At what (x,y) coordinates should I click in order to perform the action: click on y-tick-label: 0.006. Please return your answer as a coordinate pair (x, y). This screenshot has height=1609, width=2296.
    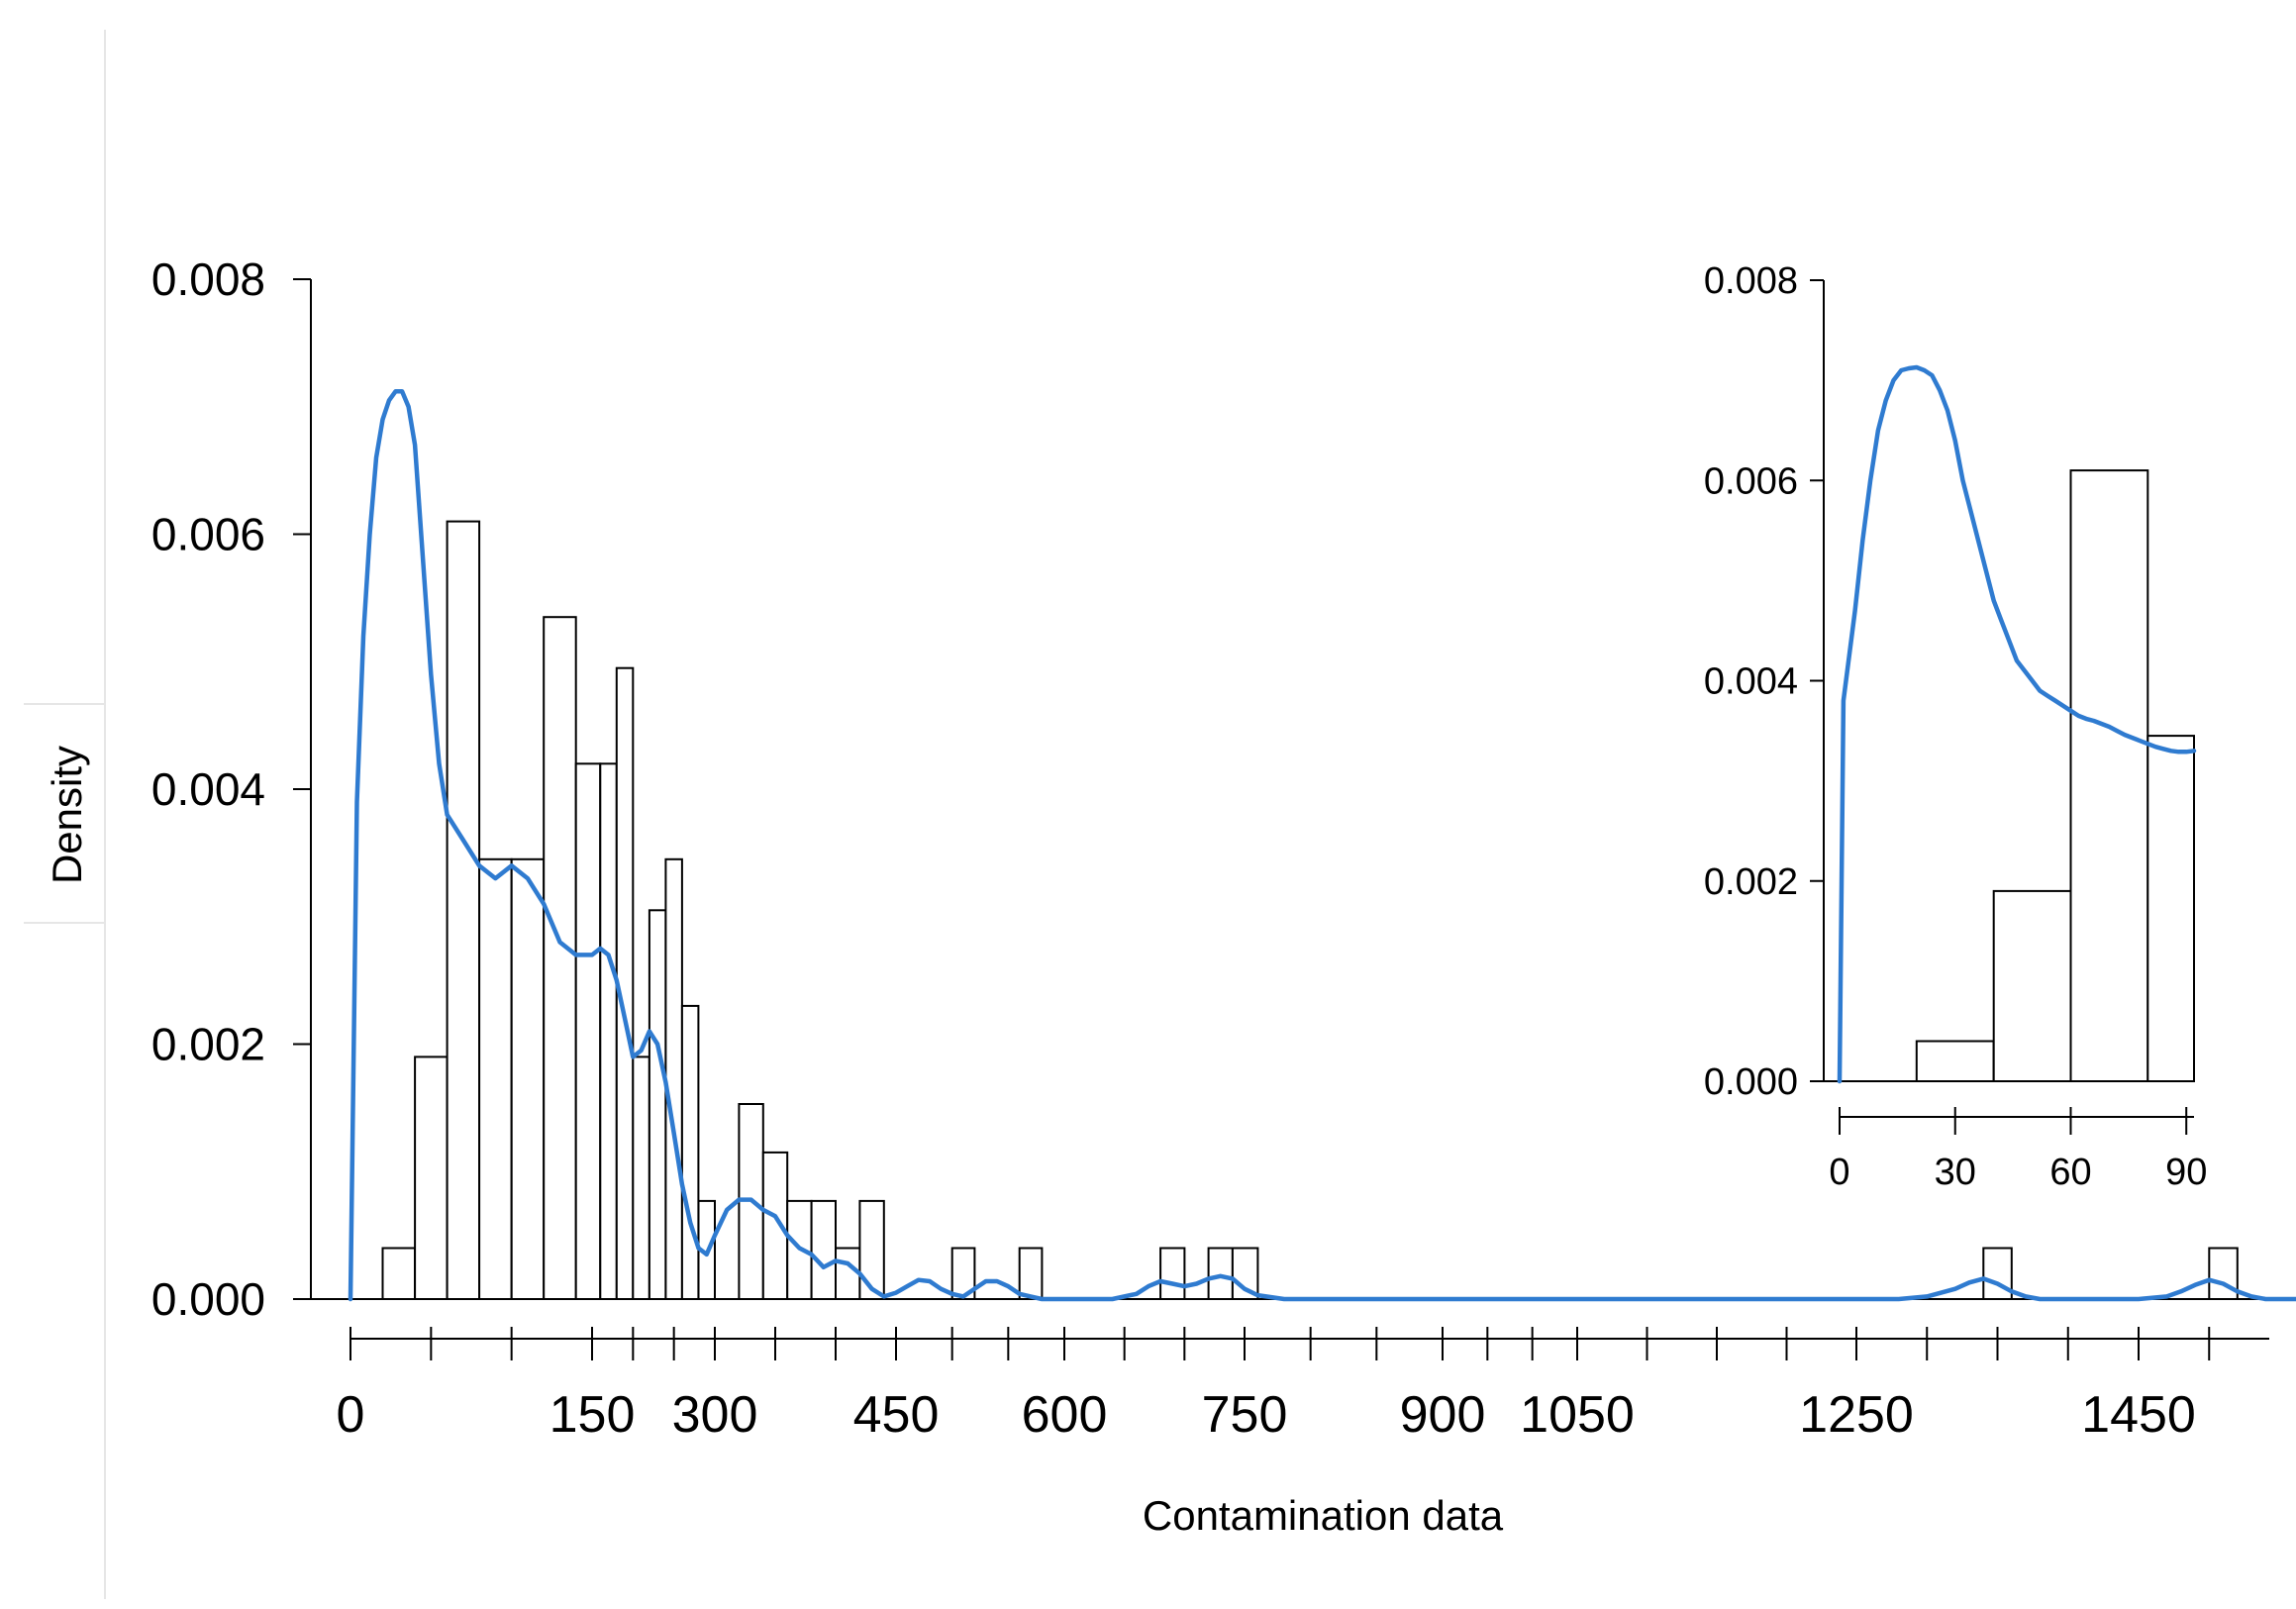
    Looking at the image, I should click on (208, 534).